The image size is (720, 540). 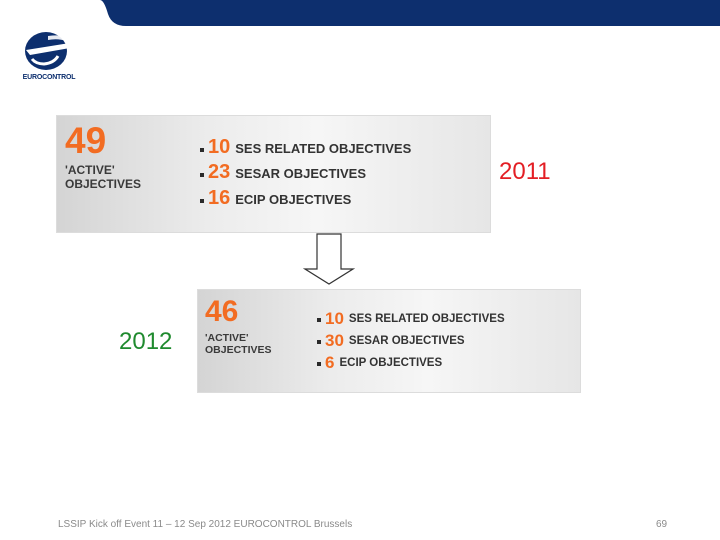 I want to click on eurocontrol-logo: EUROCONTROL, so click(x=49, y=56).